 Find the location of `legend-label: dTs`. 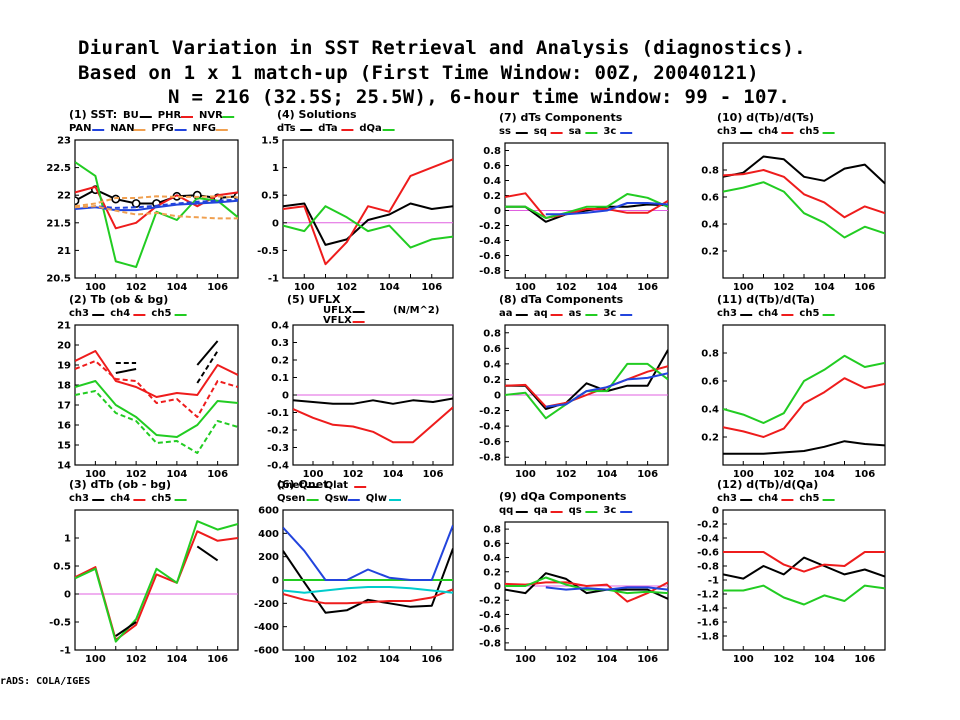

legend-label: dTs is located at coordinates (286, 128).